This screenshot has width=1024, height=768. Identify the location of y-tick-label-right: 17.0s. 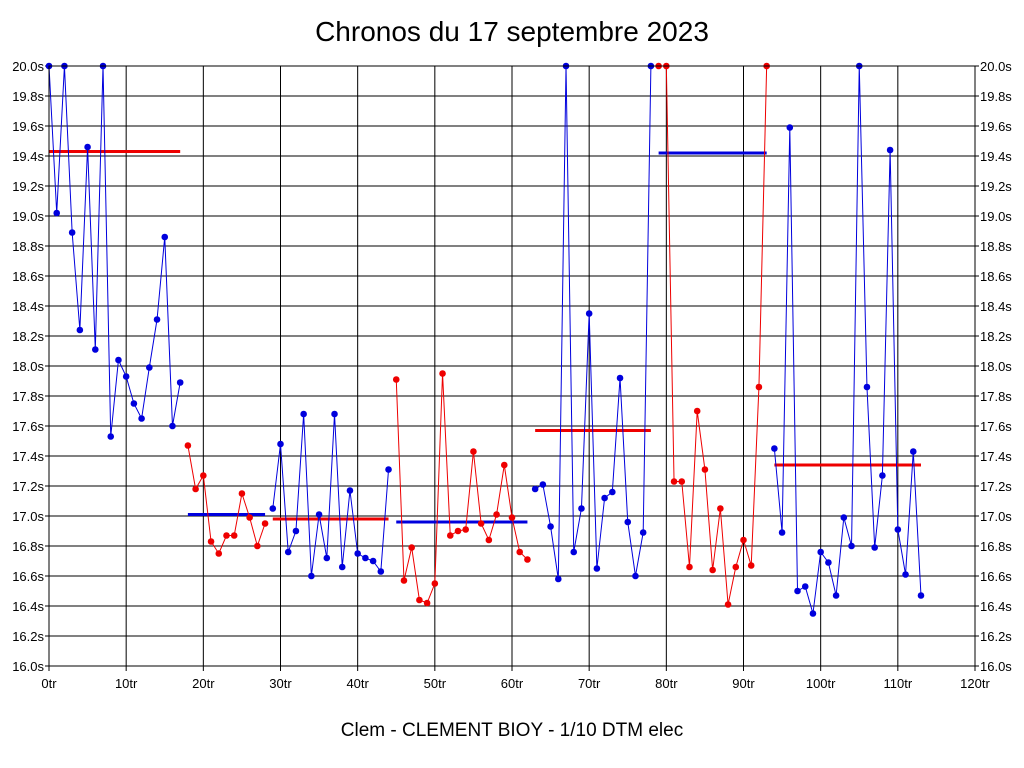
(996, 516).